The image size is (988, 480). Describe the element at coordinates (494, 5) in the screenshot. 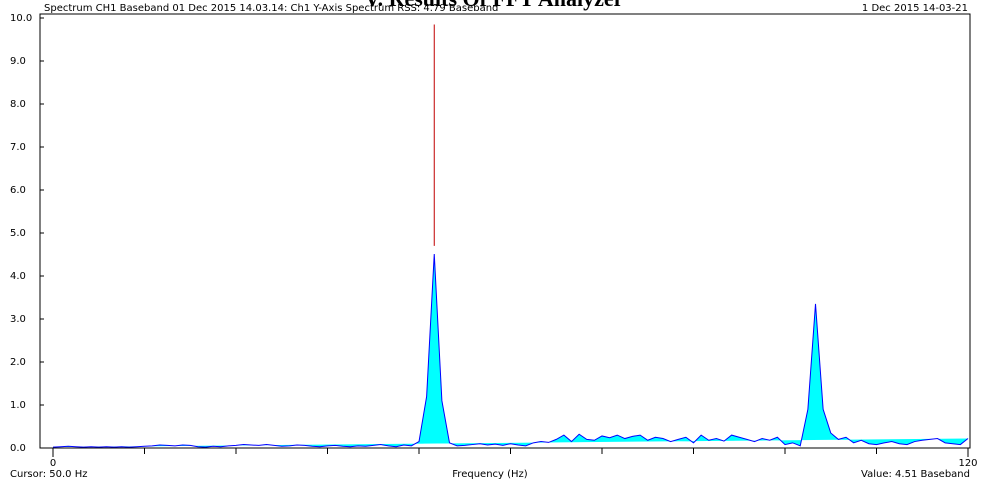

I see `page-title: V. Results Of FFT Analyzer` at that location.